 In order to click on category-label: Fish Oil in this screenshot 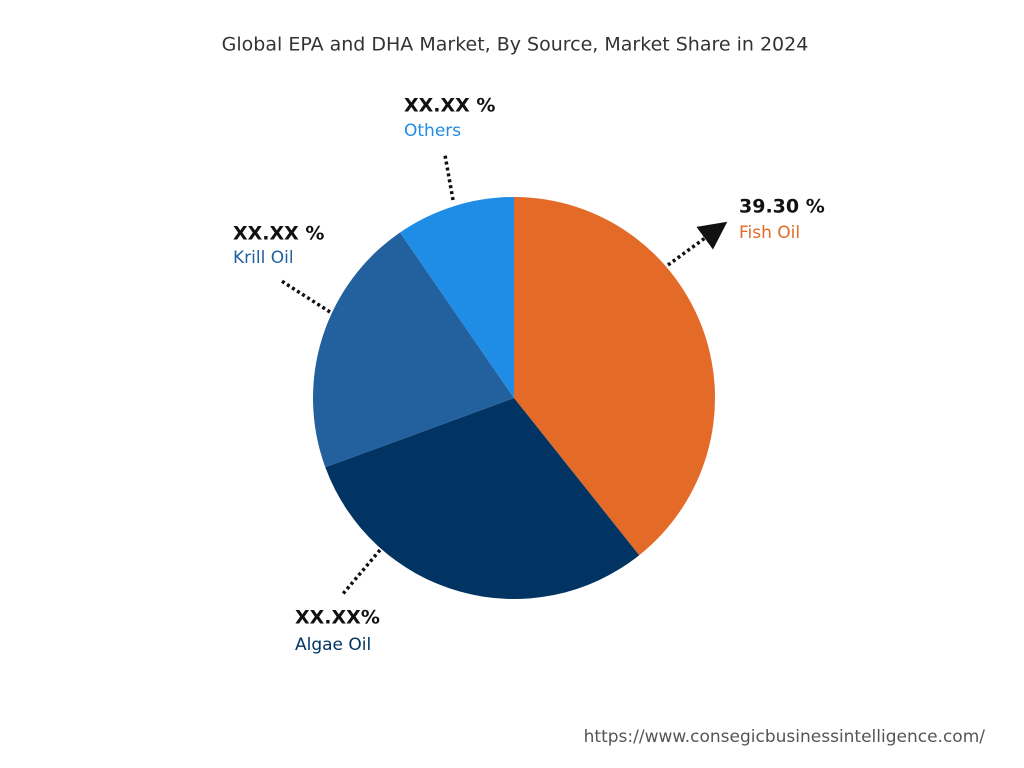, I will do `click(769, 233)`.